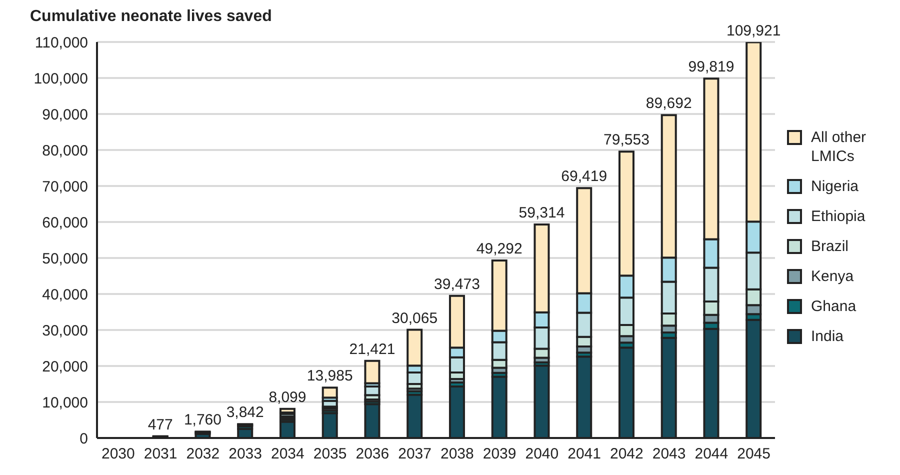 This screenshot has width=900, height=475. Describe the element at coordinates (287, 454) in the screenshot. I see `x-tick-label: 2034` at that location.